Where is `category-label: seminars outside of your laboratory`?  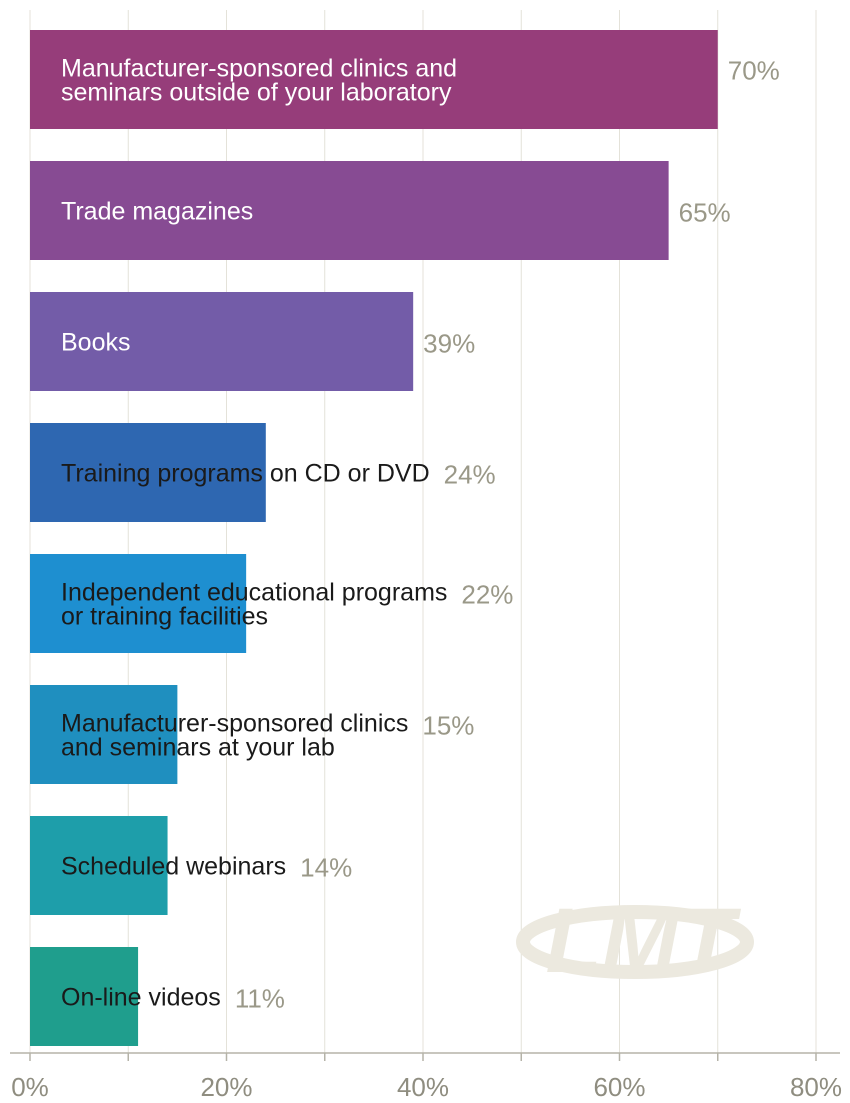
category-label: seminars outside of your laboratory is located at coordinates (256, 93).